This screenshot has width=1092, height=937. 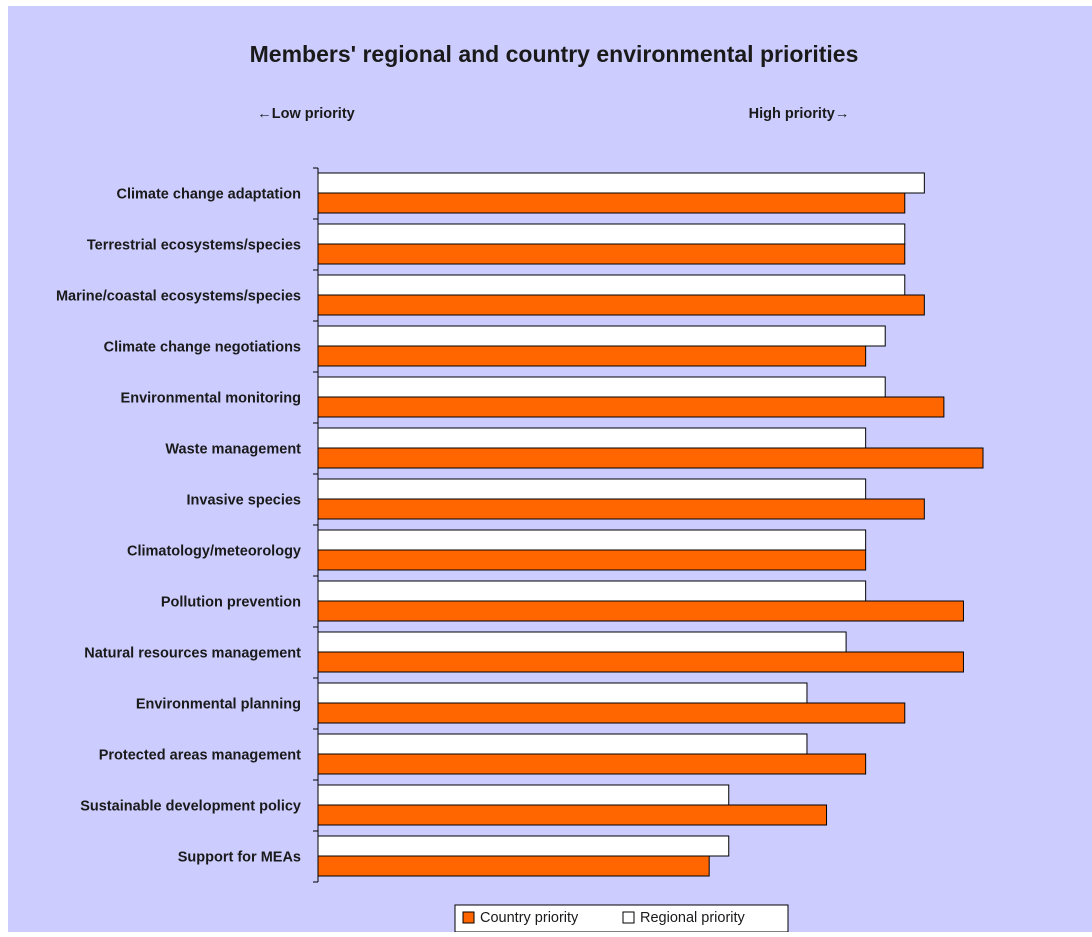 I want to click on category-label: Invasive species, so click(x=244, y=501).